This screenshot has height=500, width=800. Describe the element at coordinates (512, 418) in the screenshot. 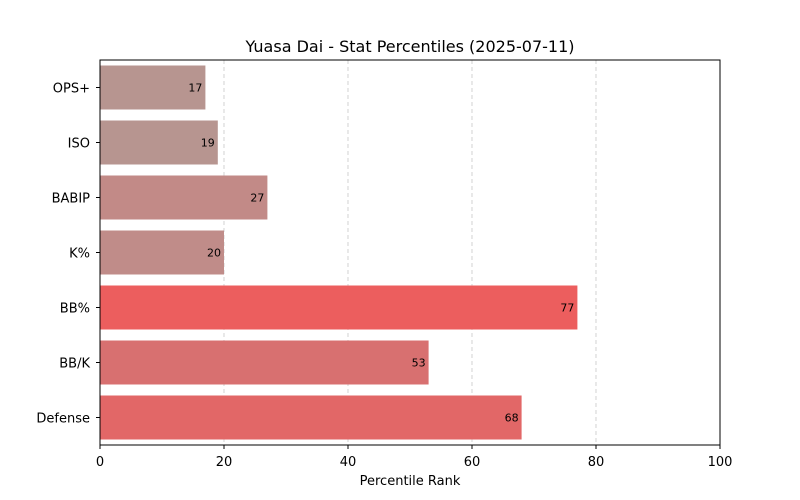

I see `bar-value-label: 68` at that location.